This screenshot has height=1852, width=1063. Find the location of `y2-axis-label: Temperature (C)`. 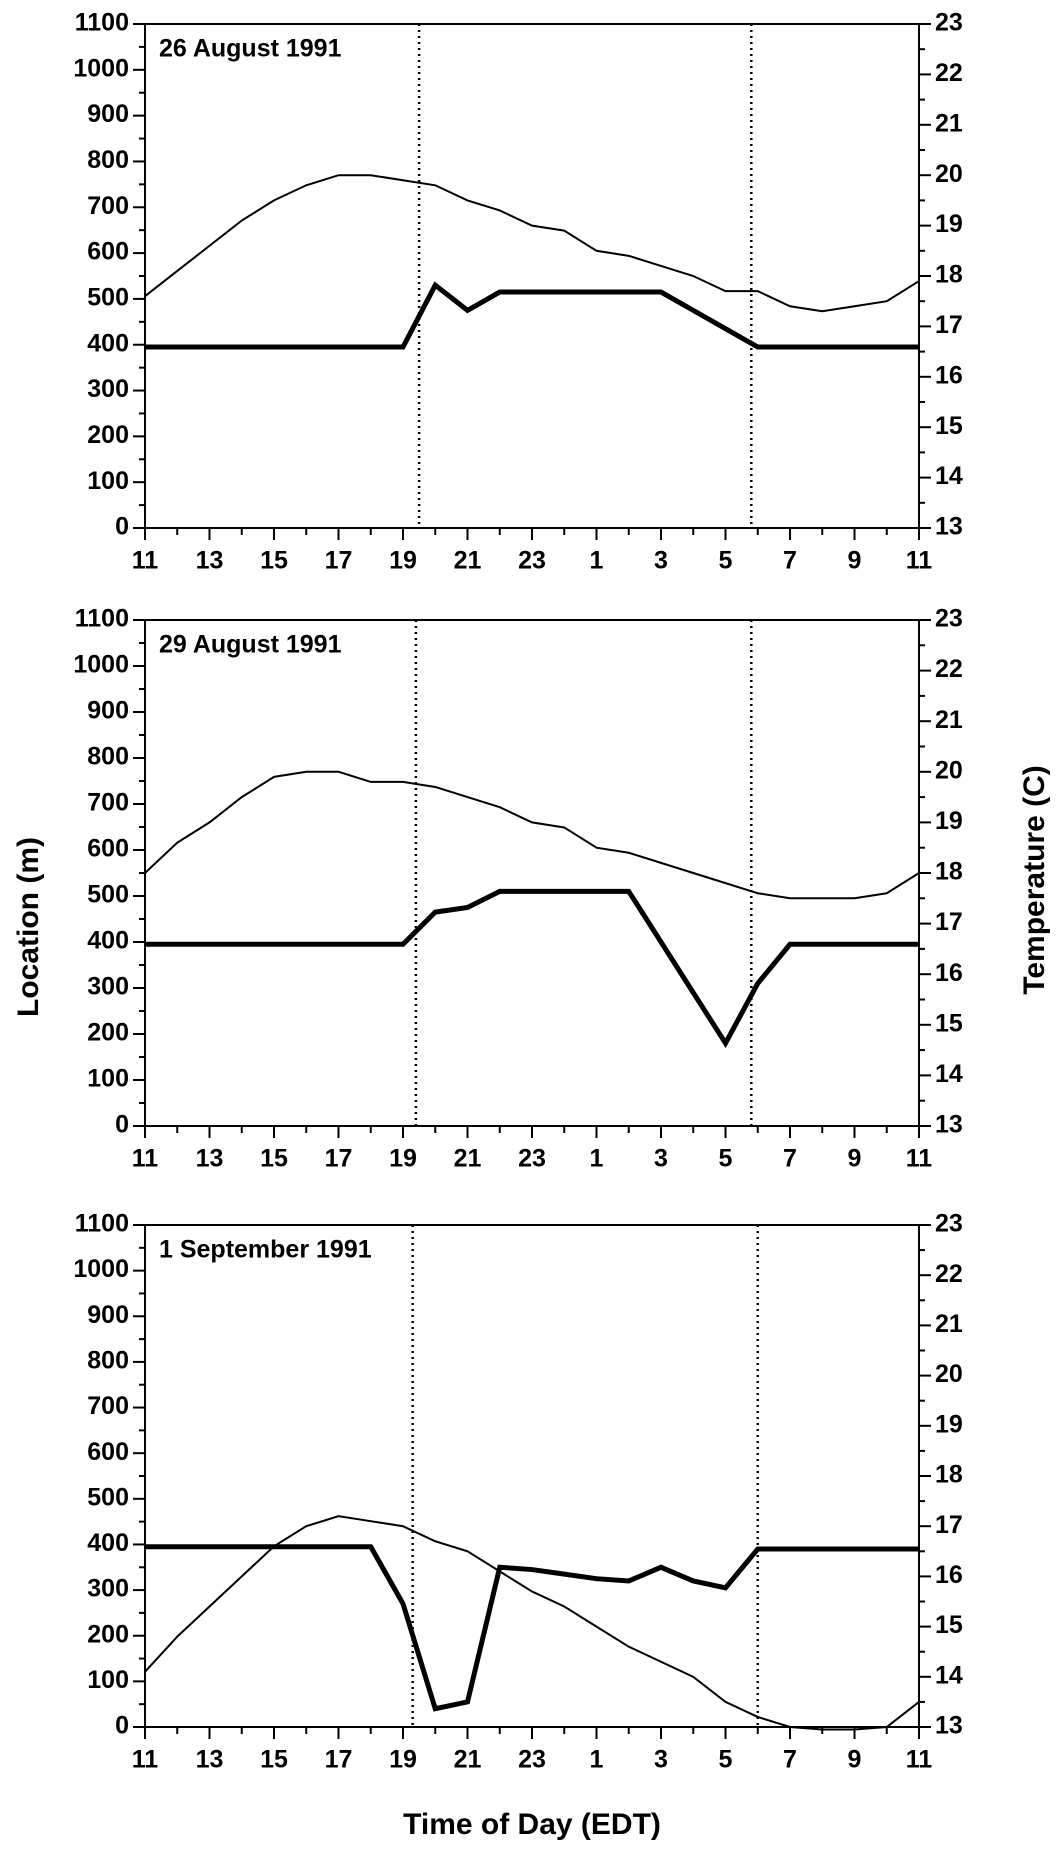

y2-axis-label: Temperature (C) is located at coordinates (1034, 879).